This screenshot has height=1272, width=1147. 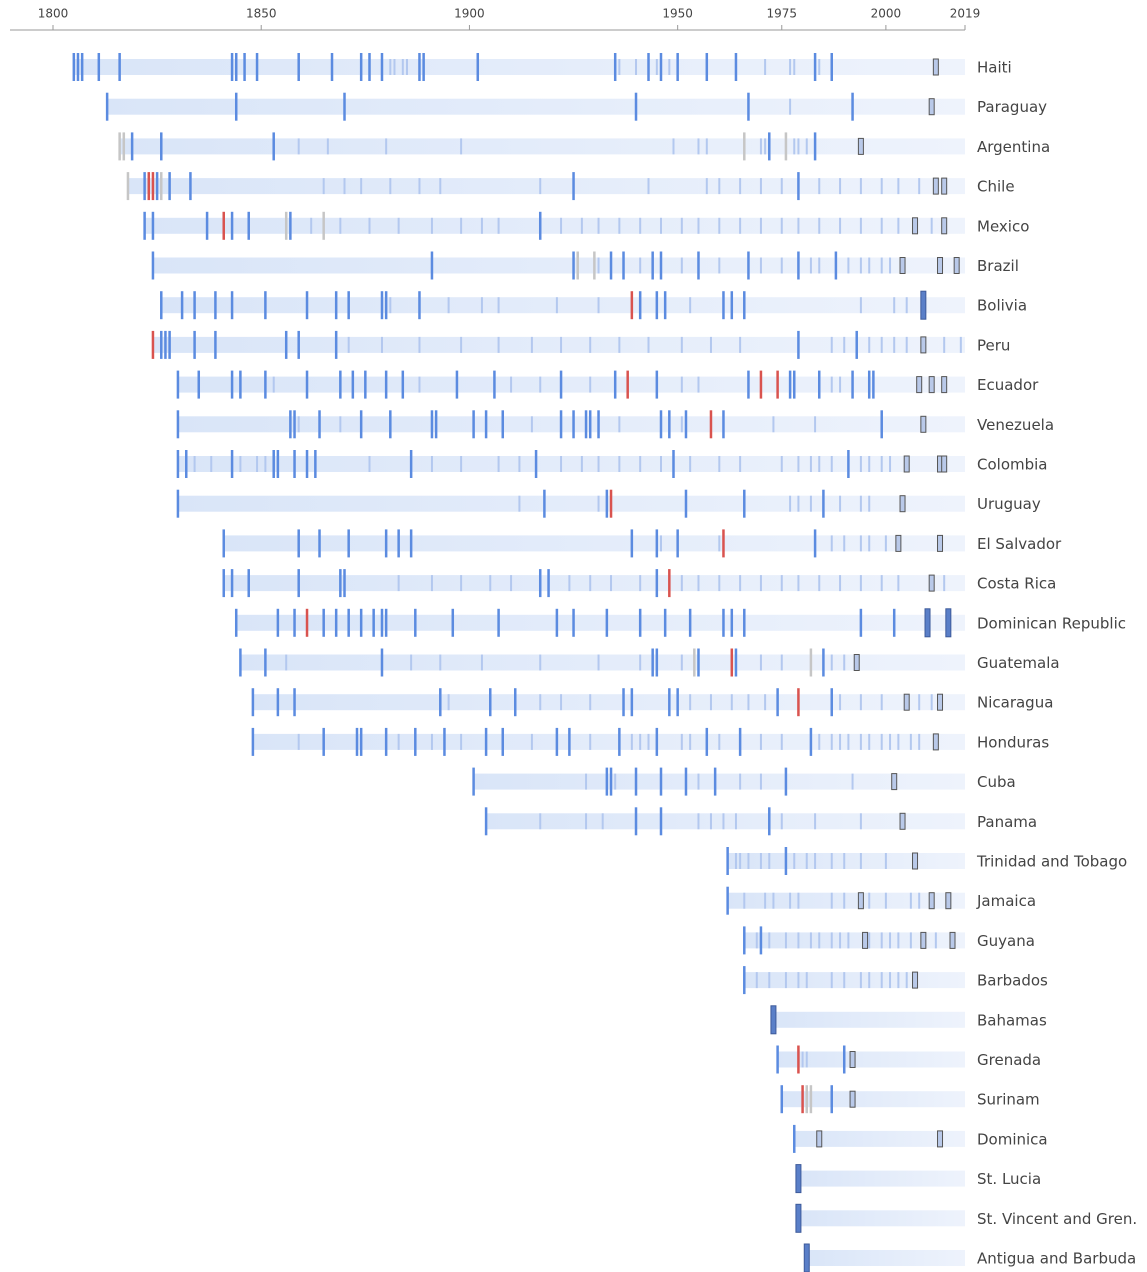 What do you see at coordinates (1008, 1100) in the screenshot?
I see `row-label: Surinam` at bounding box center [1008, 1100].